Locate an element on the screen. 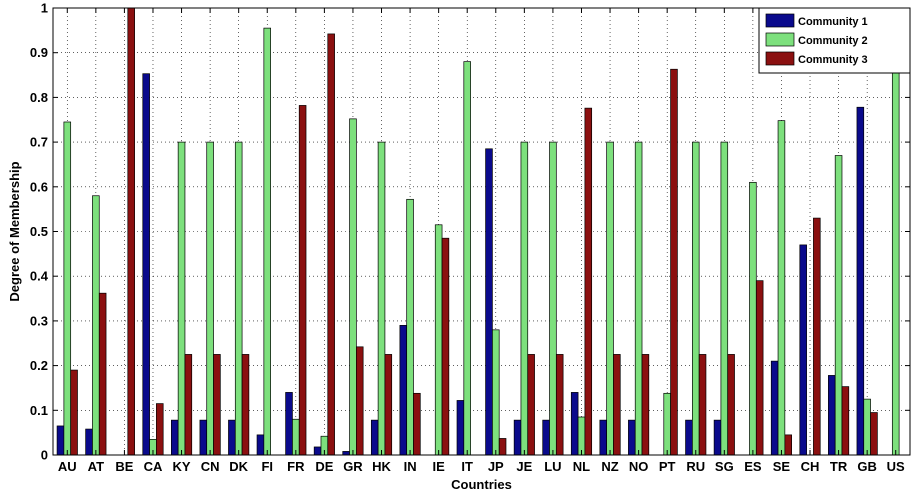 The image size is (913, 498). x-tick-label-cn: CN is located at coordinates (210, 466).